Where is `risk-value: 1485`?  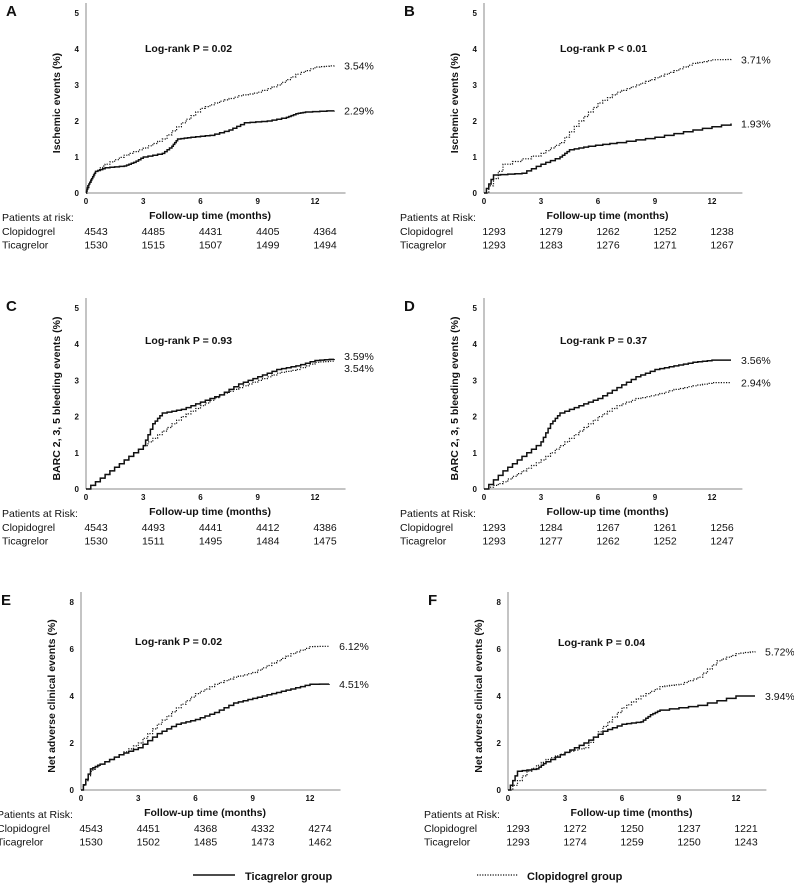 risk-value: 1485 is located at coordinates (206, 843).